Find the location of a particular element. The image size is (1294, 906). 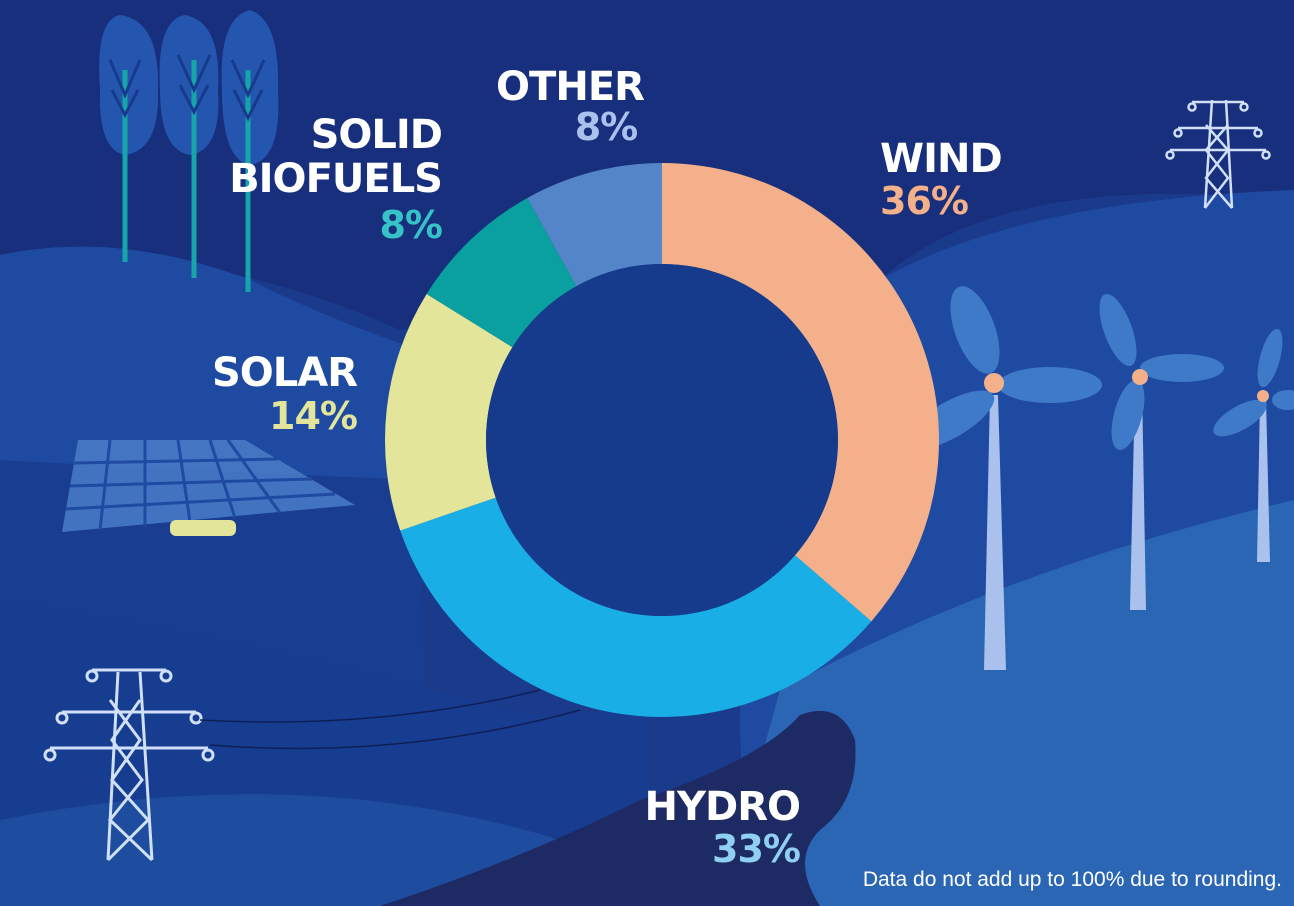

label-solid-biofuels: SOLID BIOFUELS 8% is located at coordinates (336, 179).